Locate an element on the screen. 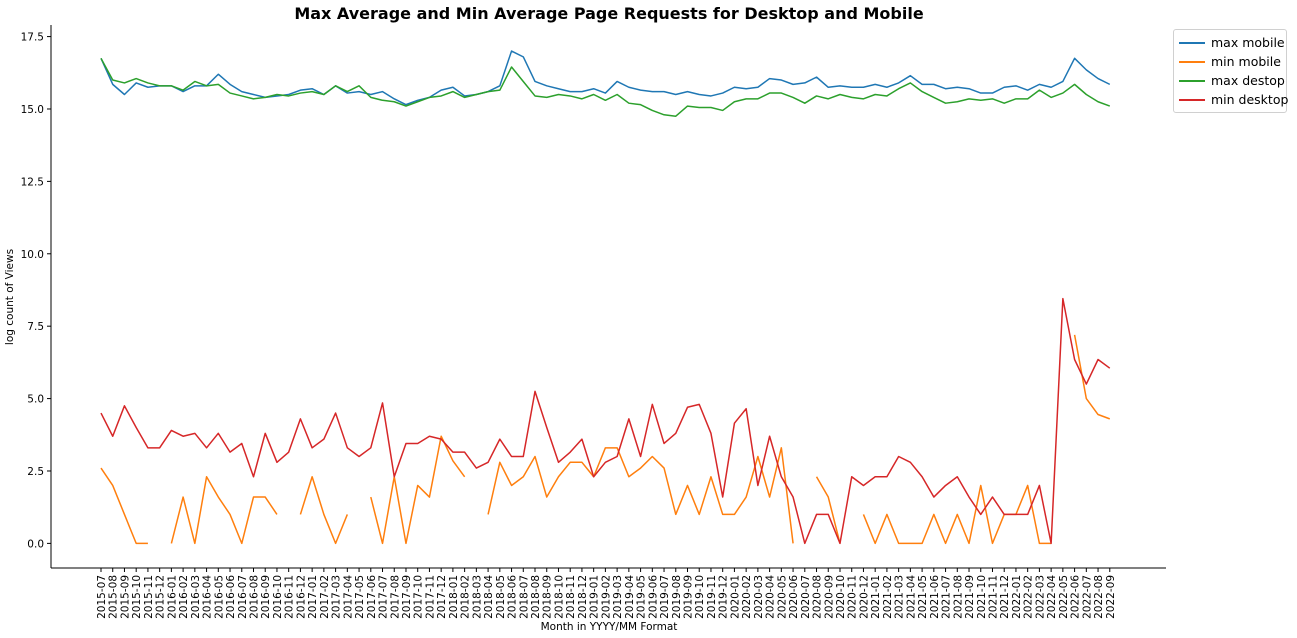 The width and height of the screenshot is (1297, 638). x-tick-label: 2020-04 is located at coordinates (771, 597).